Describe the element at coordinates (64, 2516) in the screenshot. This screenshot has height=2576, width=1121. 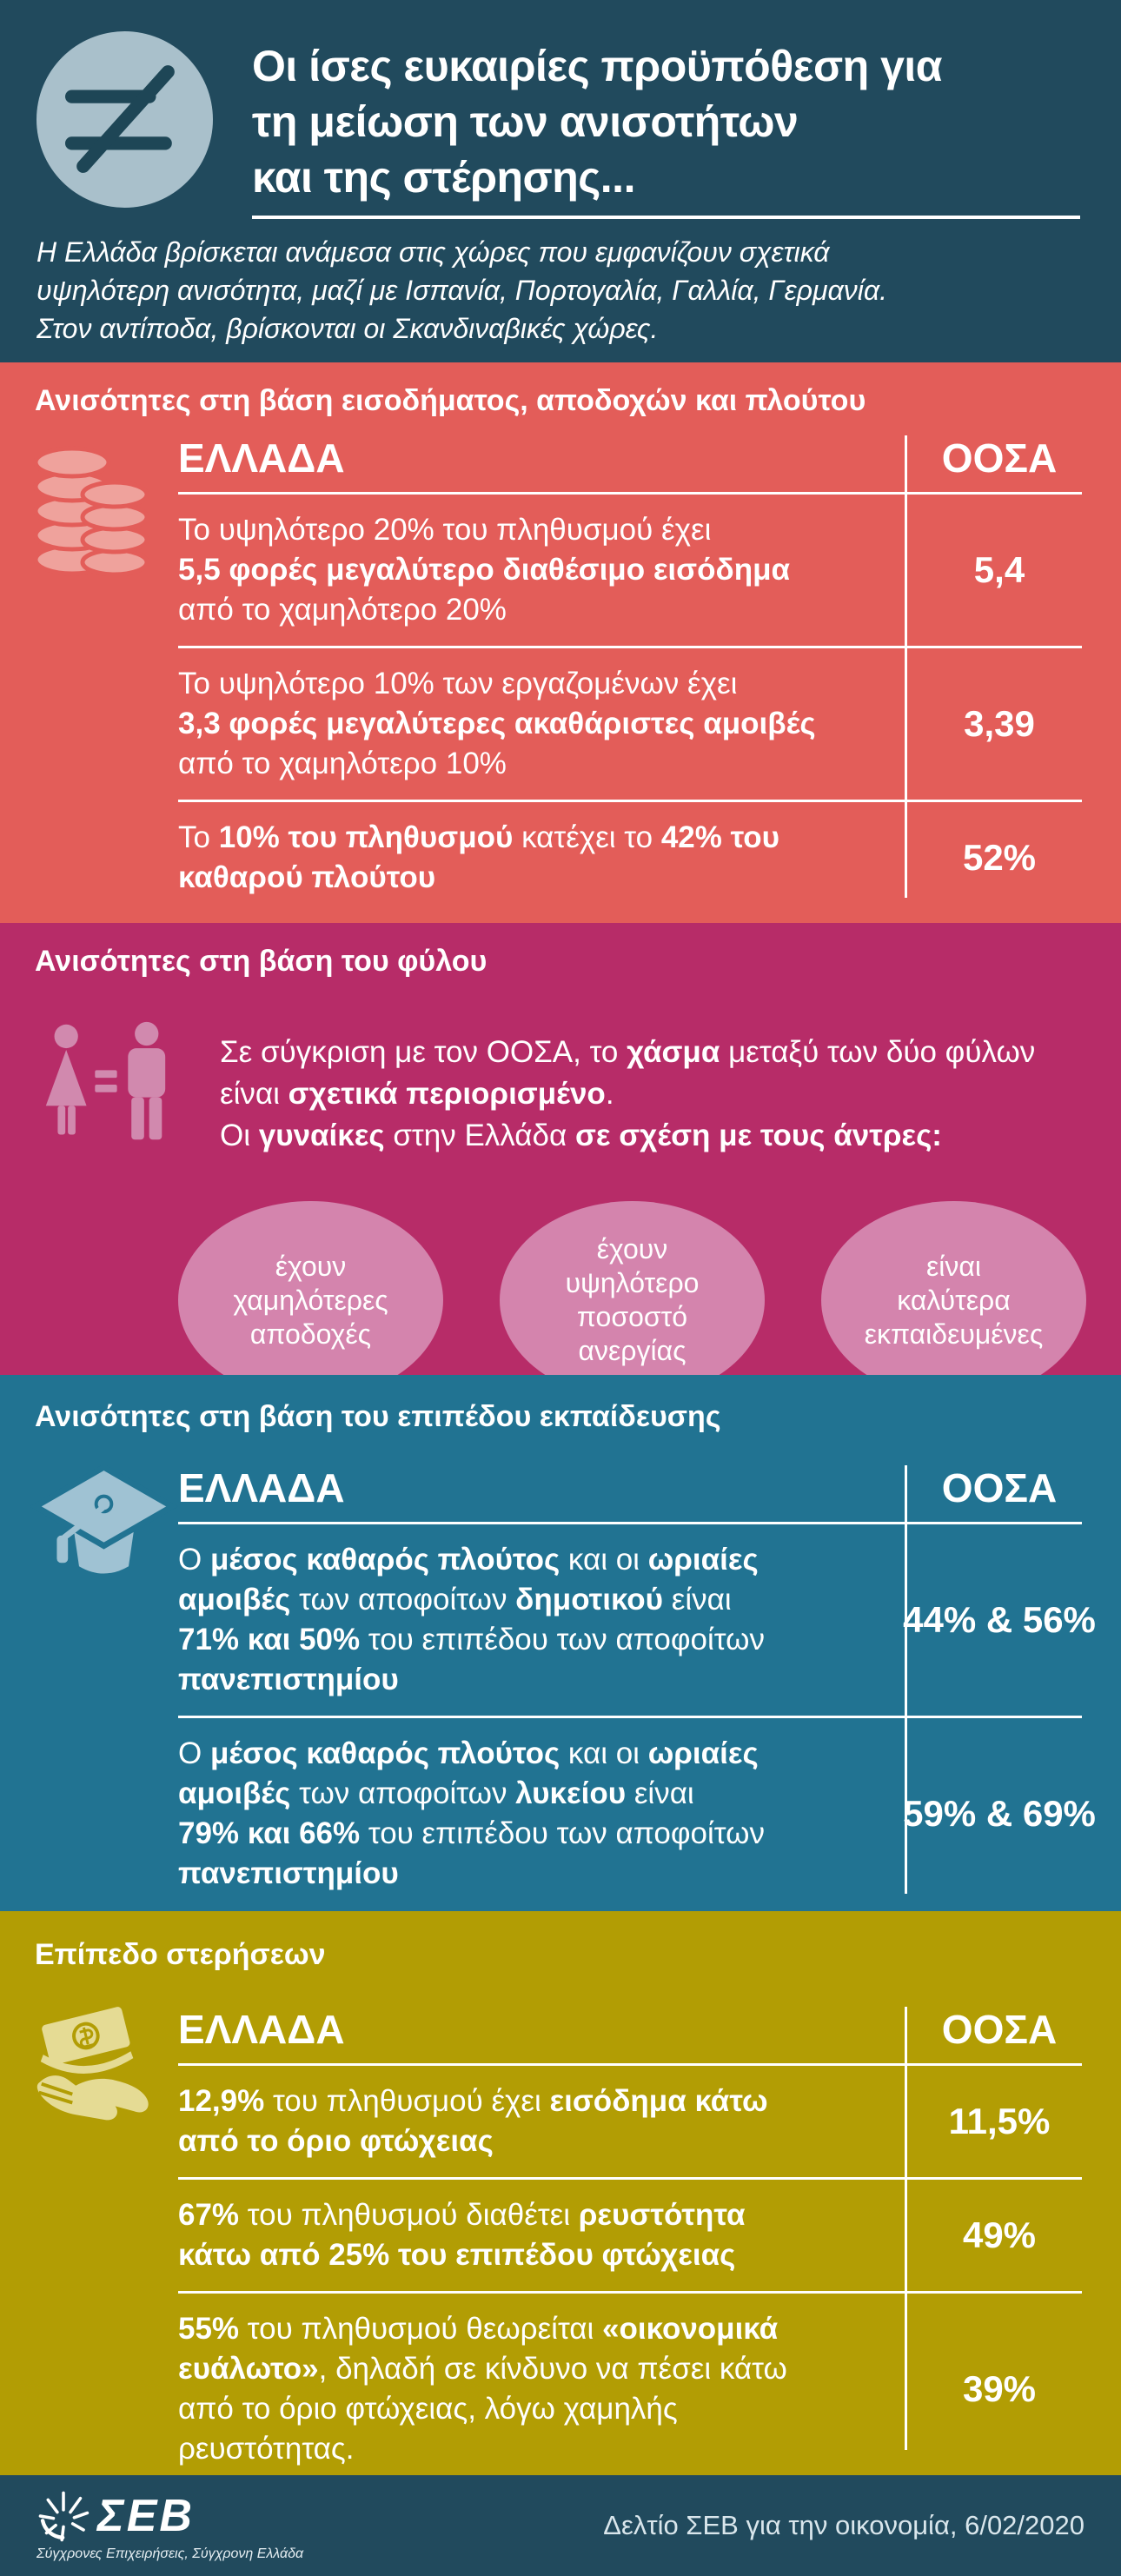
I see `sev-burst-icon` at that location.